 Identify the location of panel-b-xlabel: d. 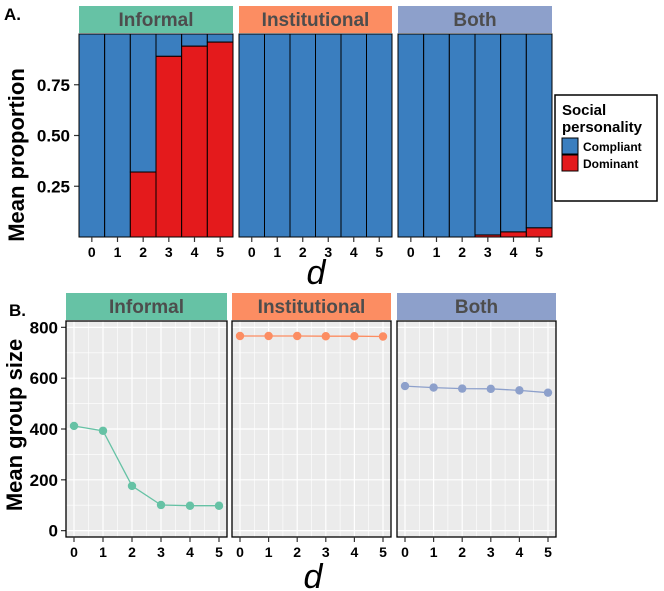
(314, 574).